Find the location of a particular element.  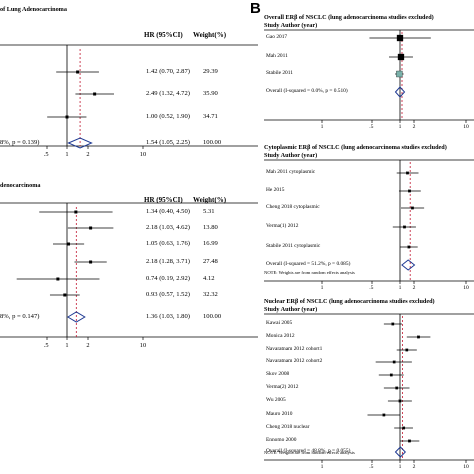

forest-2-title: denocarcinoma is located at coordinates (20, 185).